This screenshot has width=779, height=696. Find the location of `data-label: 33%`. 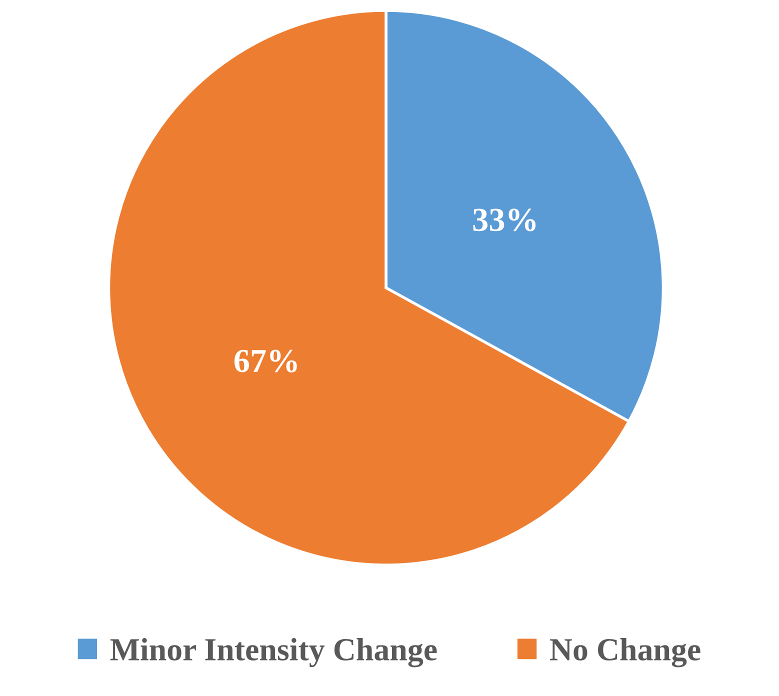

data-label: 33% is located at coordinates (504, 220).